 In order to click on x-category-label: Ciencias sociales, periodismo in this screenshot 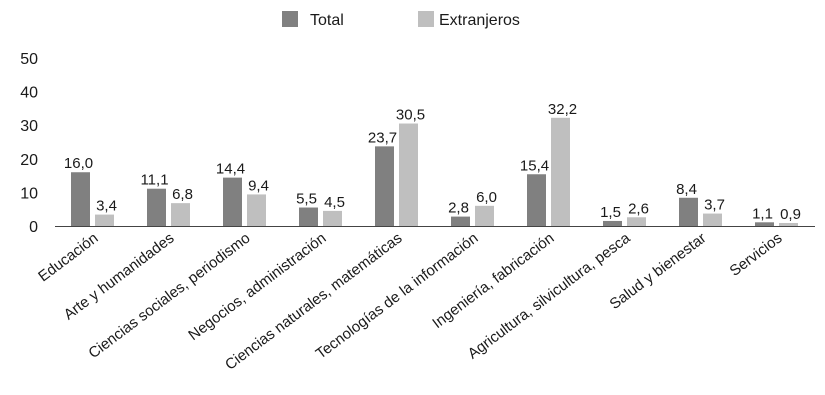, I will do `click(169, 296)`.